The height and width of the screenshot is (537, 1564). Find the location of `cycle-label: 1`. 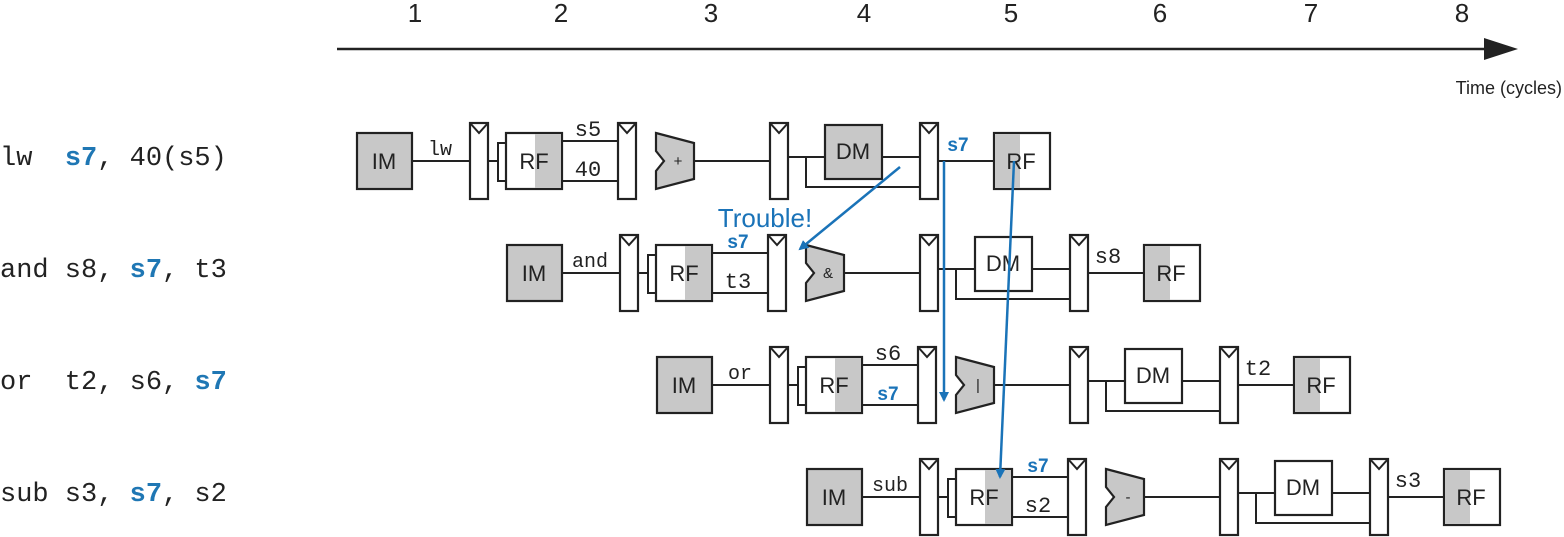

cycle-label: 1 is located at coordinates (415, 14).